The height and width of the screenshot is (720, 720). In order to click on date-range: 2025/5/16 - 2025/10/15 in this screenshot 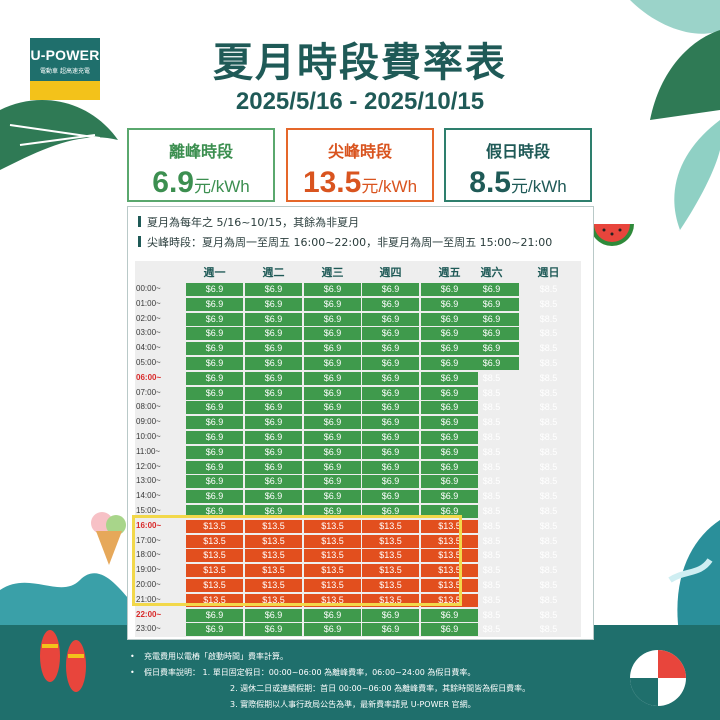, I will do `click(360, 101)`.